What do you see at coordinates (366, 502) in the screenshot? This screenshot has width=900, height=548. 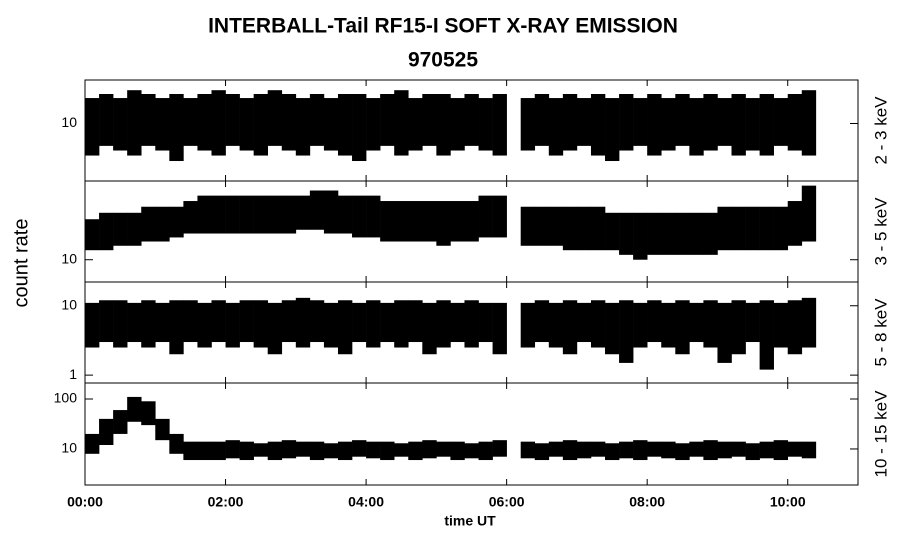 I see `x-tick-label: 04:00` at bounding box center [366, 502].